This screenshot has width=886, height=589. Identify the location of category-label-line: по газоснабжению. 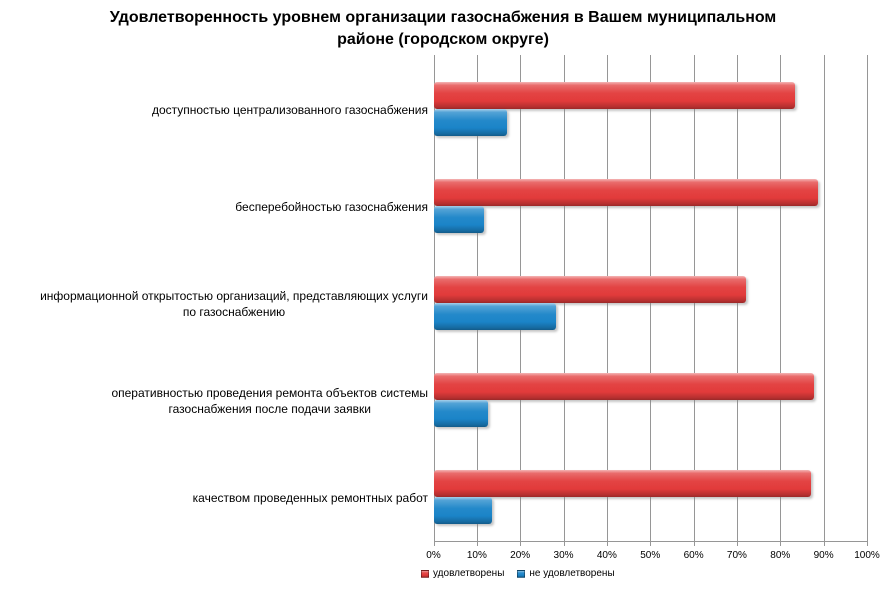
(234, 312).